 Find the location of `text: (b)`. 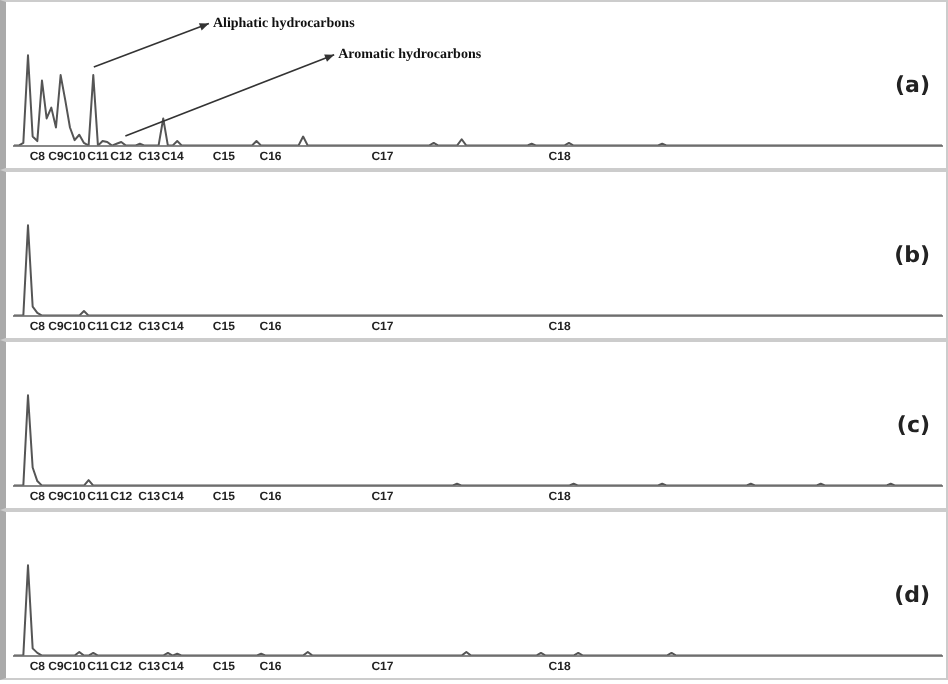

text: (b) is located at coordinates (912, 254).